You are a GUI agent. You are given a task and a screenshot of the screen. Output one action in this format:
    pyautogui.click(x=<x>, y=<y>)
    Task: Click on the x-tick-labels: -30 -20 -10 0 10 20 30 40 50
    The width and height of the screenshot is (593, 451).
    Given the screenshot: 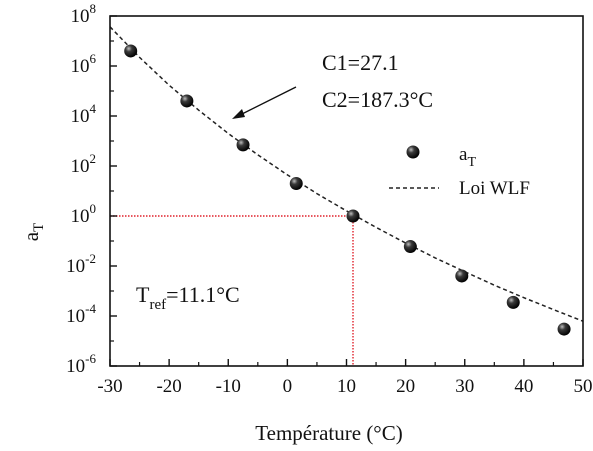 What is the action you would take?
    pyautogui.click(x=344, y=386)
    